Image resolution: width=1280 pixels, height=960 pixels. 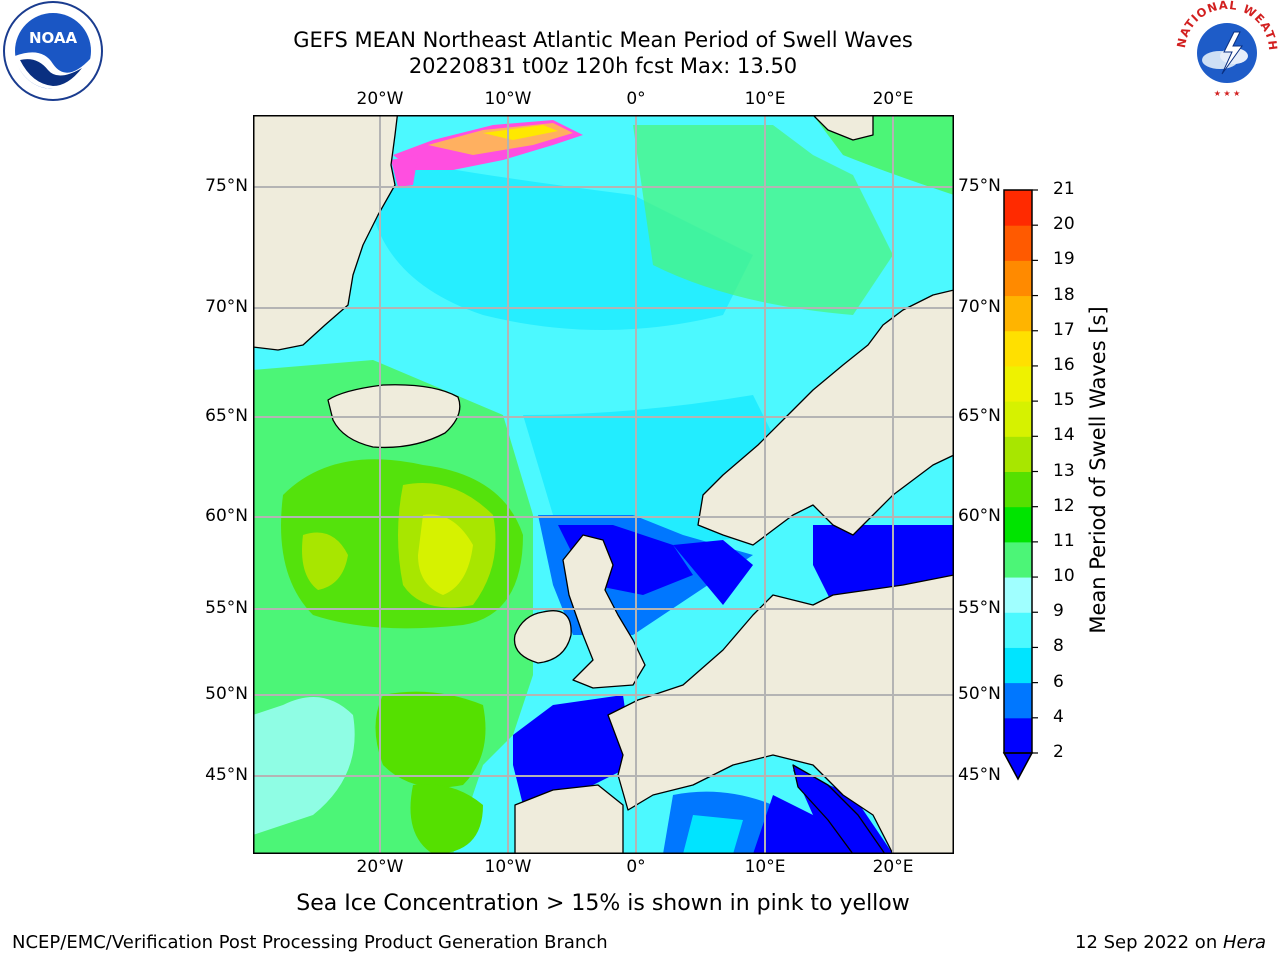 What do you see at coordinates (843, 128) in the screenshot?
I see `svalbard` at bounding box center [843, 128].